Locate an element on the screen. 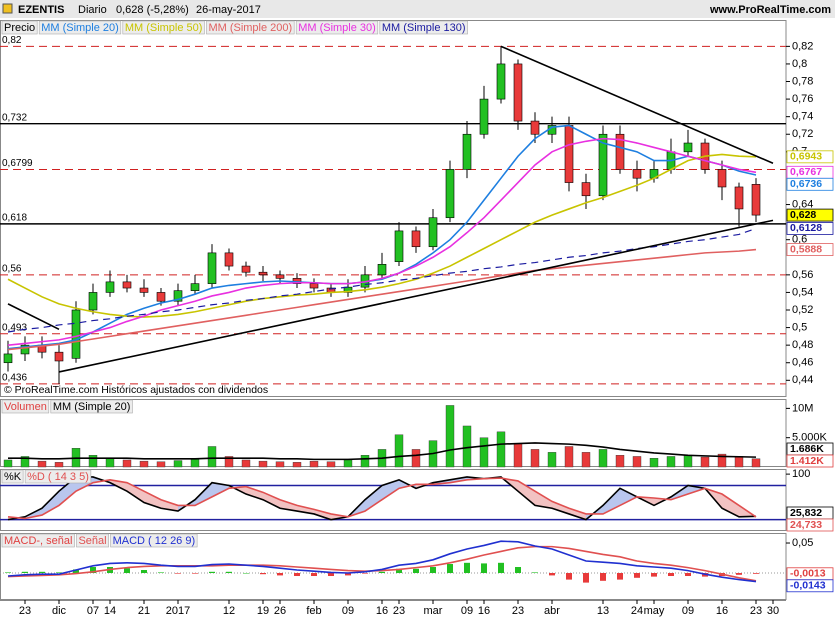 This screenshot has height=620, width=835. header-bar is located at coordinates (417, 9).